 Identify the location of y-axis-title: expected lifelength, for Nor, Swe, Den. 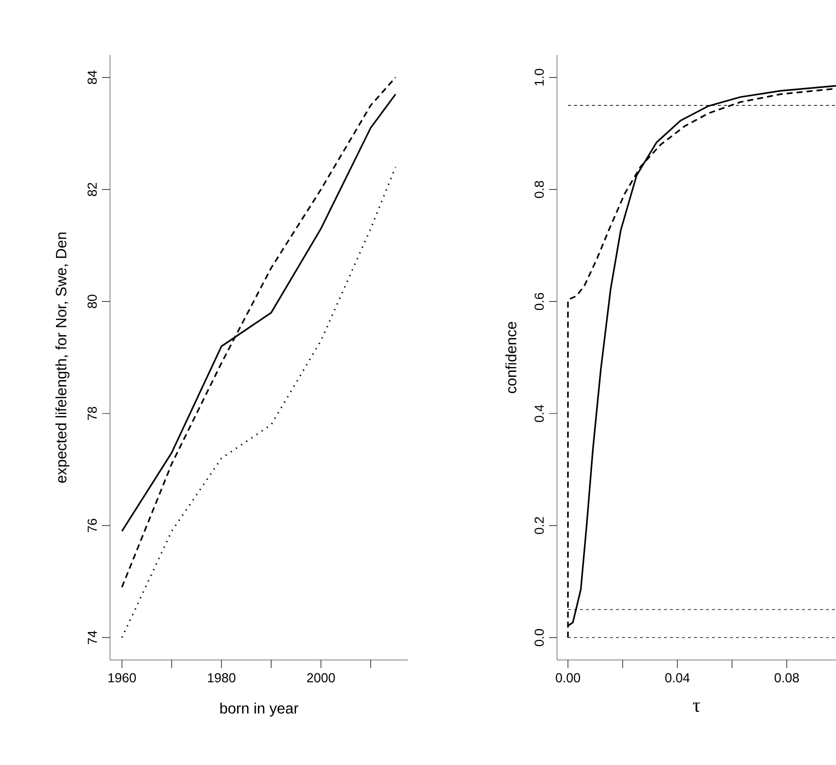
(62, 357).